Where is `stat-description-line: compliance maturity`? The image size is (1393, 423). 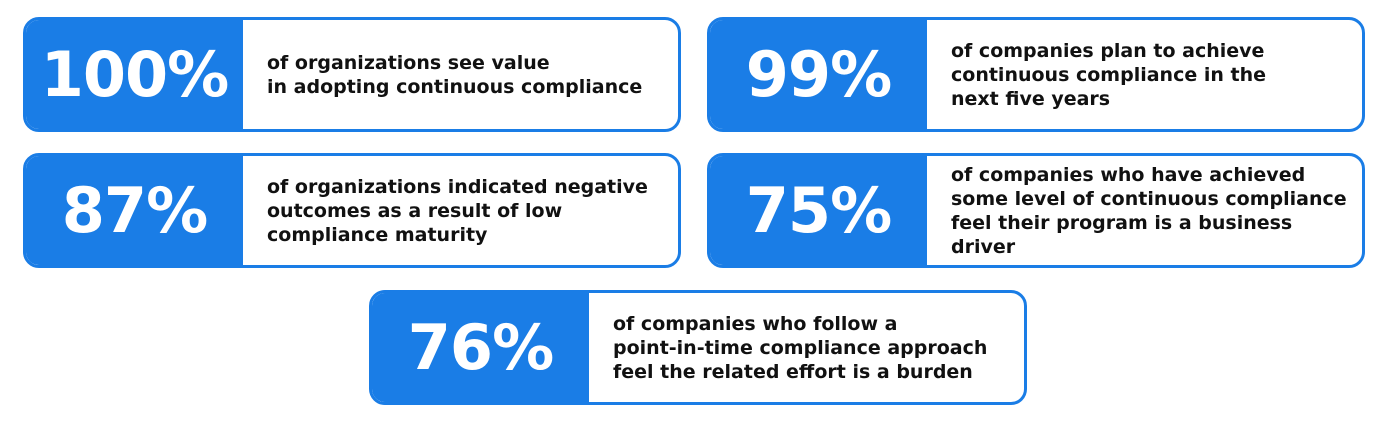 stat-description-line: compliance maturity is located at coordinates (377, 234).